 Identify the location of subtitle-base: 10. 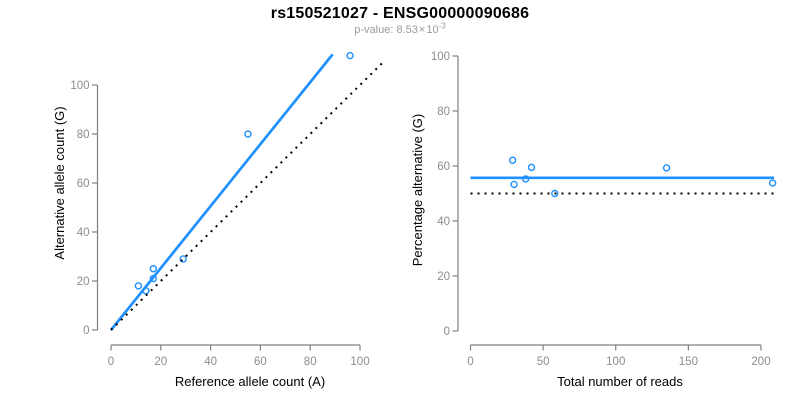
(432, 30).